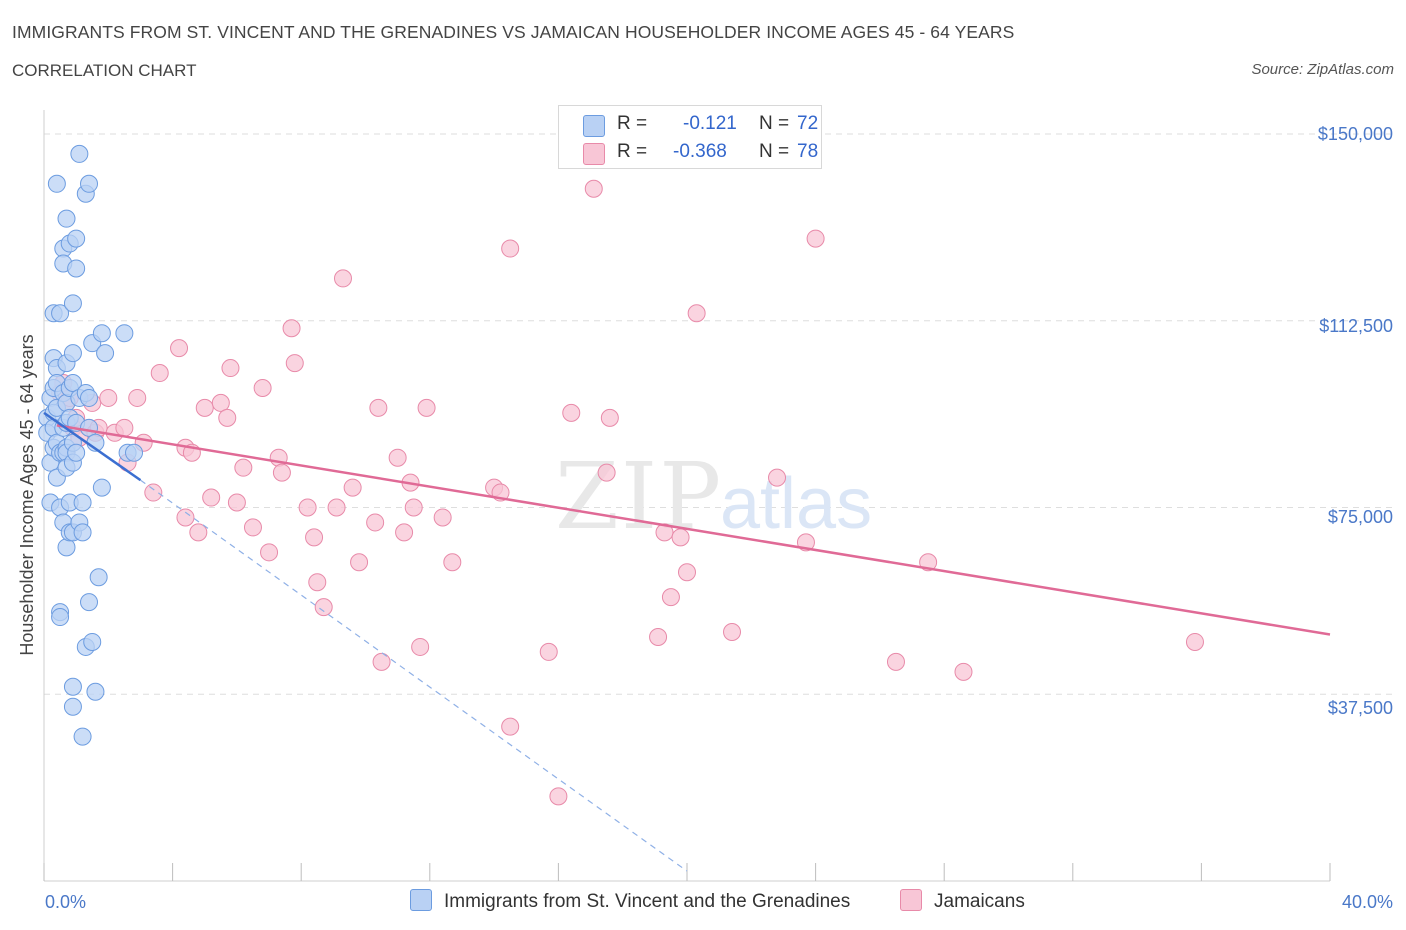 This screenshot has height=930, width=1406. What do you see at coordinates (1367, 902) in the screenshot?
I see `x-tick-label-max: 40.0%` at bounding box center [1367, 902].